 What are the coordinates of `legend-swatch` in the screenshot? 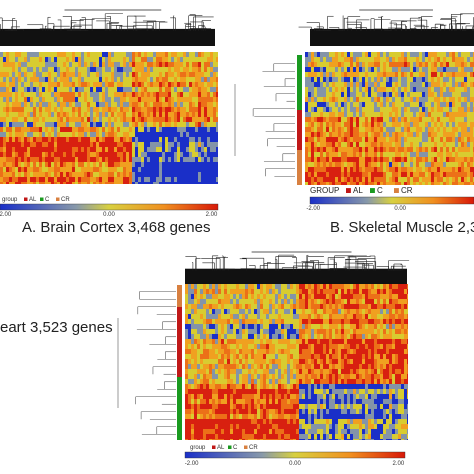 It's located at (372, 190).